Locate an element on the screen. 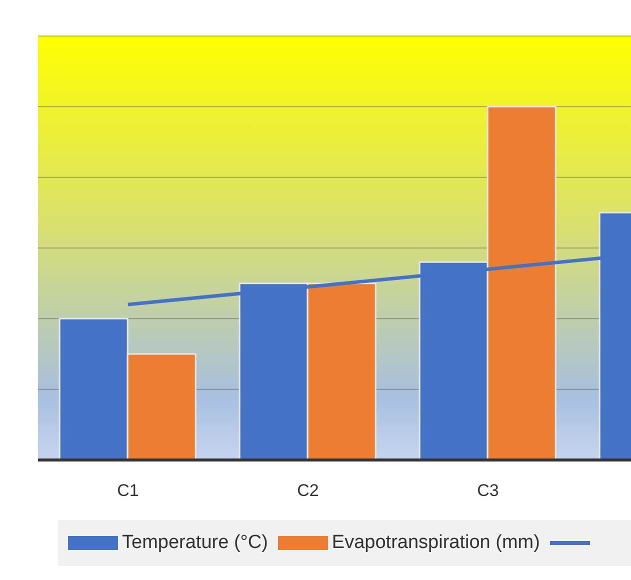  x-tick-label: C3 is located at coordinates (488, 490).